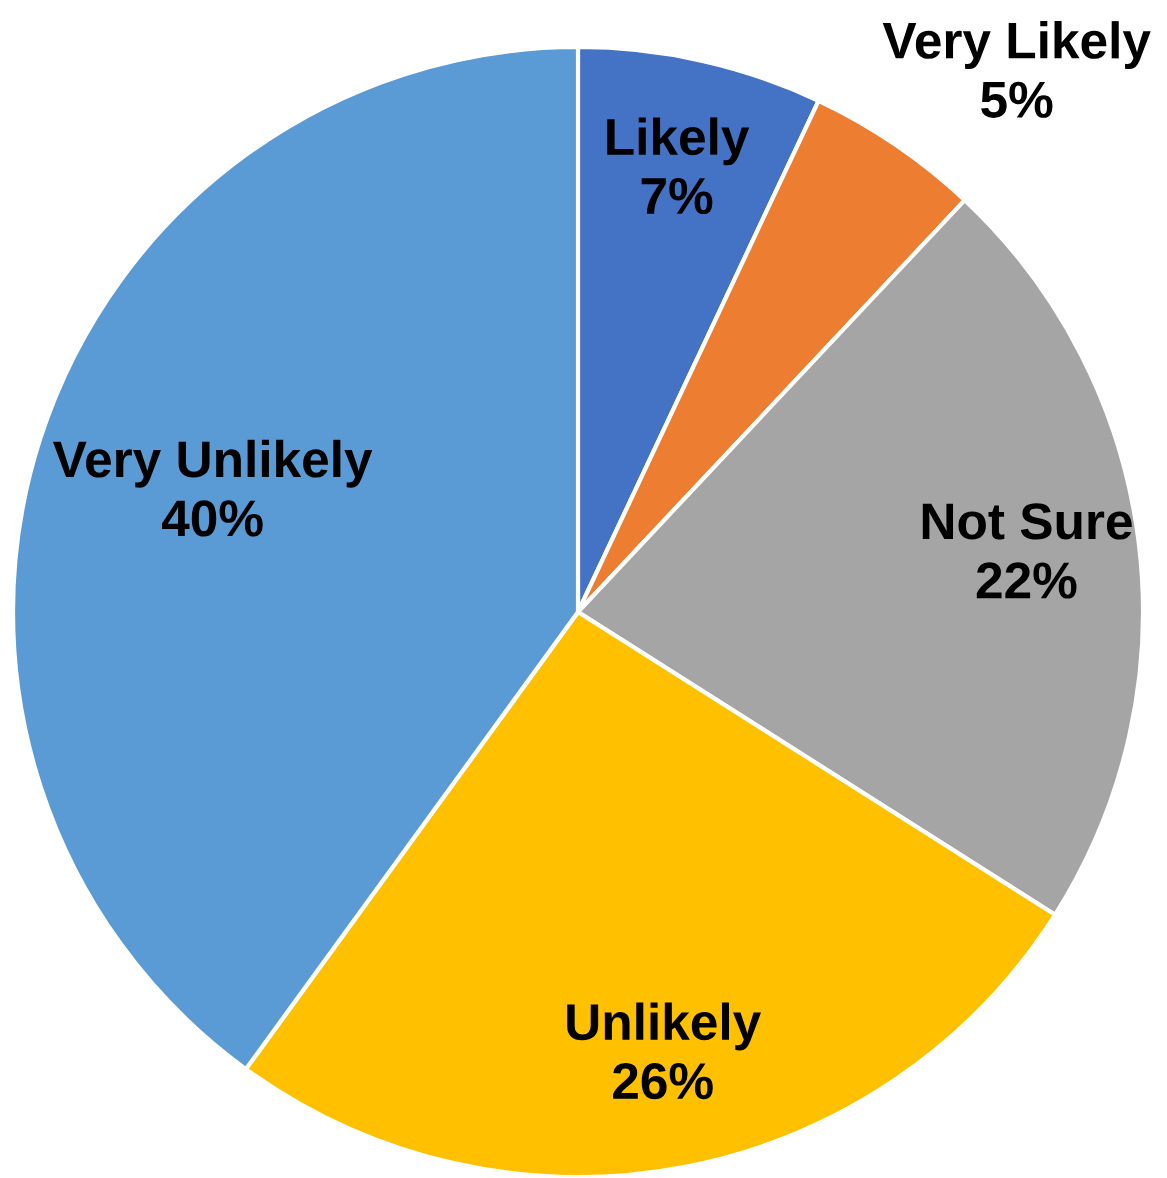 This screenshot has width=1167, height=1178. I want to click on slice-label: Unlikely, so click(664, 1026).